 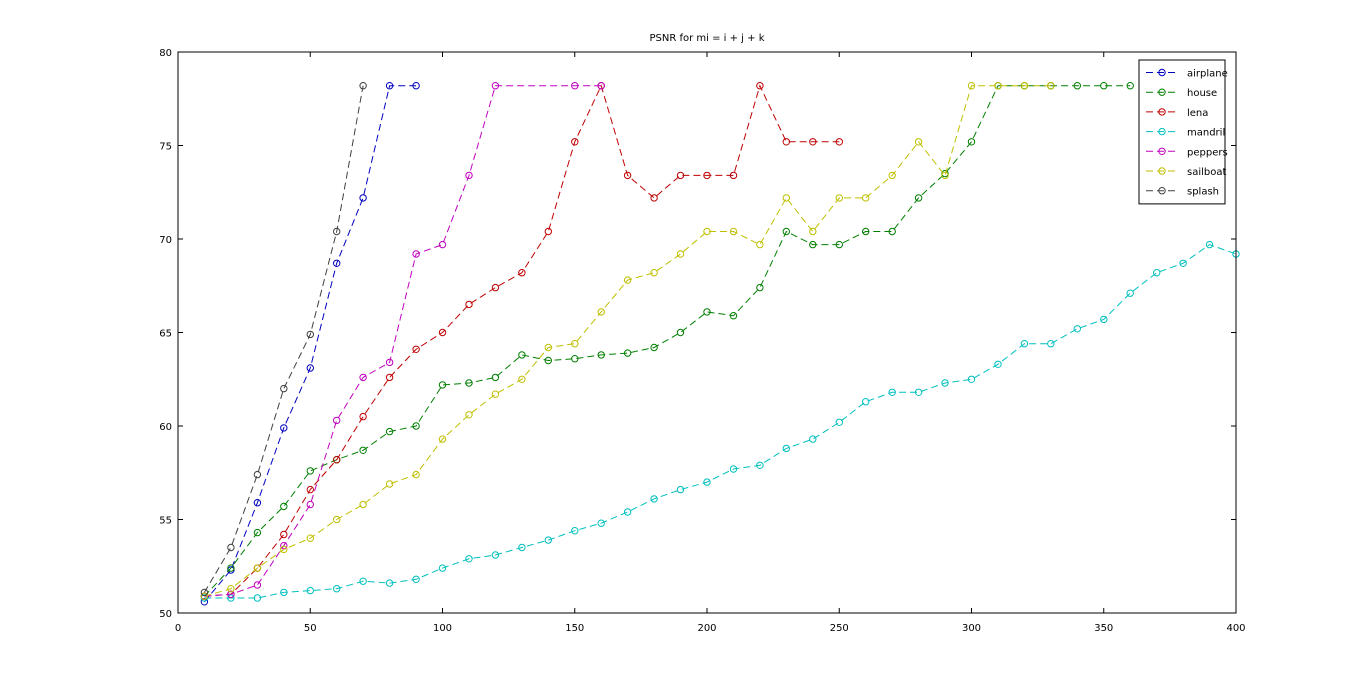 What do you see at coordinates (165, 147) in the screenshot?
I see `y-tick-label: 75` at bounding box center [165, 147].